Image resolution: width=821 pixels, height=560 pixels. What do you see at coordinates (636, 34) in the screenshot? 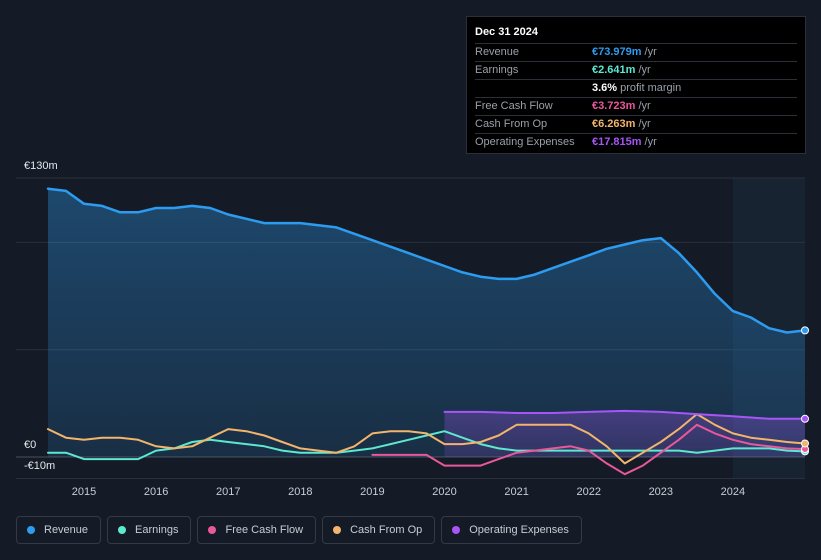
I see `tooltip-date: Dec 31 2024` at bounding box center [636, 34].